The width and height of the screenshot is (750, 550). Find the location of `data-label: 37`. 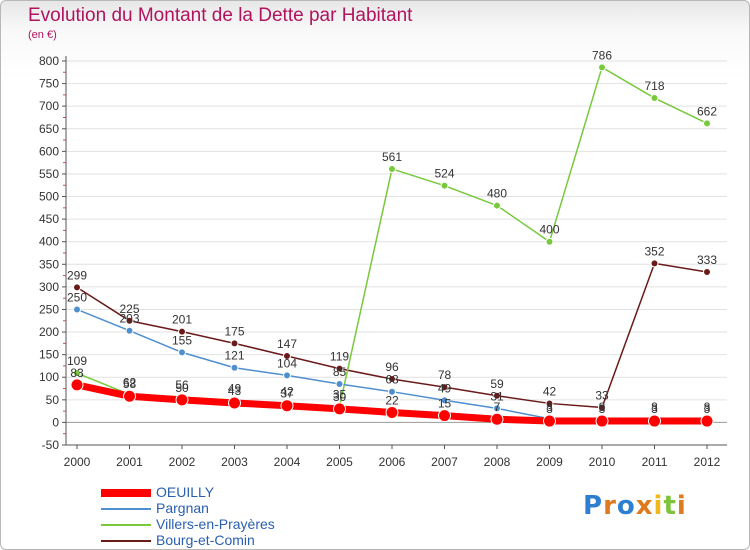

data-label: 37 is located at coordinates (287, 394).